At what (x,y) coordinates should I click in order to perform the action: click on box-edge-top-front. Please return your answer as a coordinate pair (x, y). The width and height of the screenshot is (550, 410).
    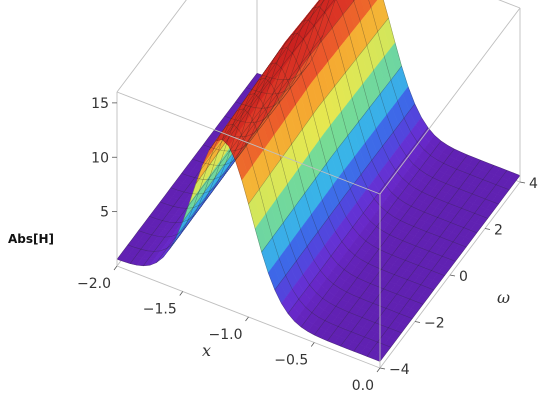
    Looking at the image, I should click on (248, 143).